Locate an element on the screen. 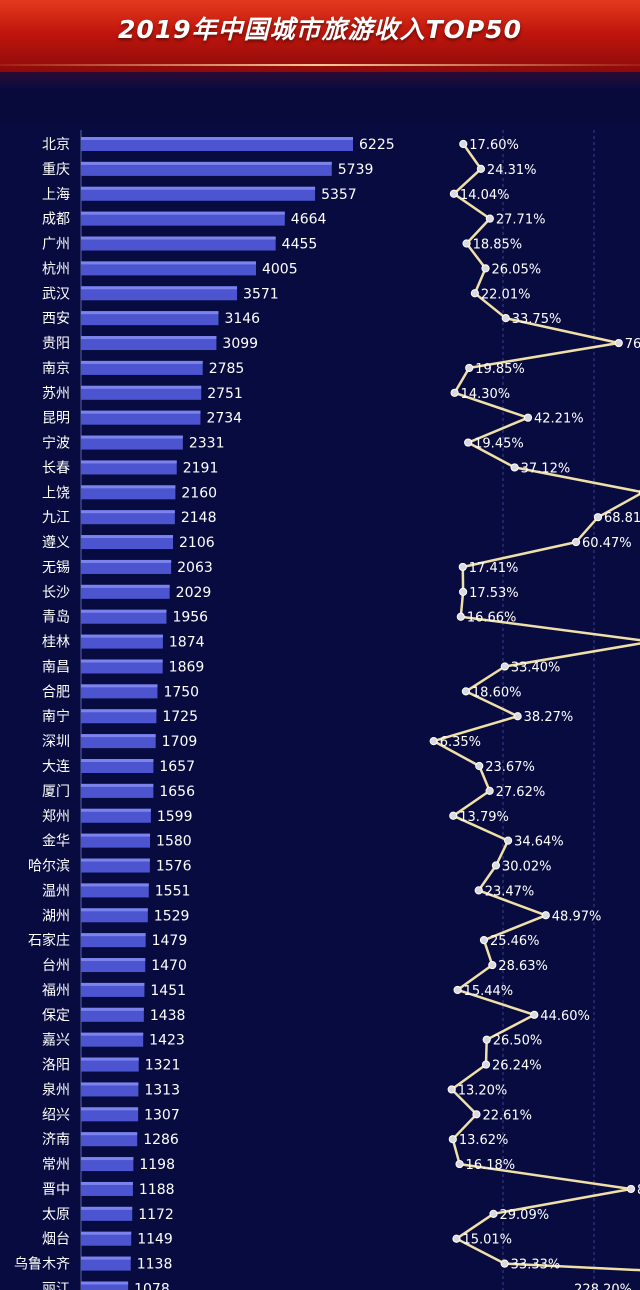 This screenshot has height=1290, width=640. value-label: 1599 is located at coordinates (175, 817).